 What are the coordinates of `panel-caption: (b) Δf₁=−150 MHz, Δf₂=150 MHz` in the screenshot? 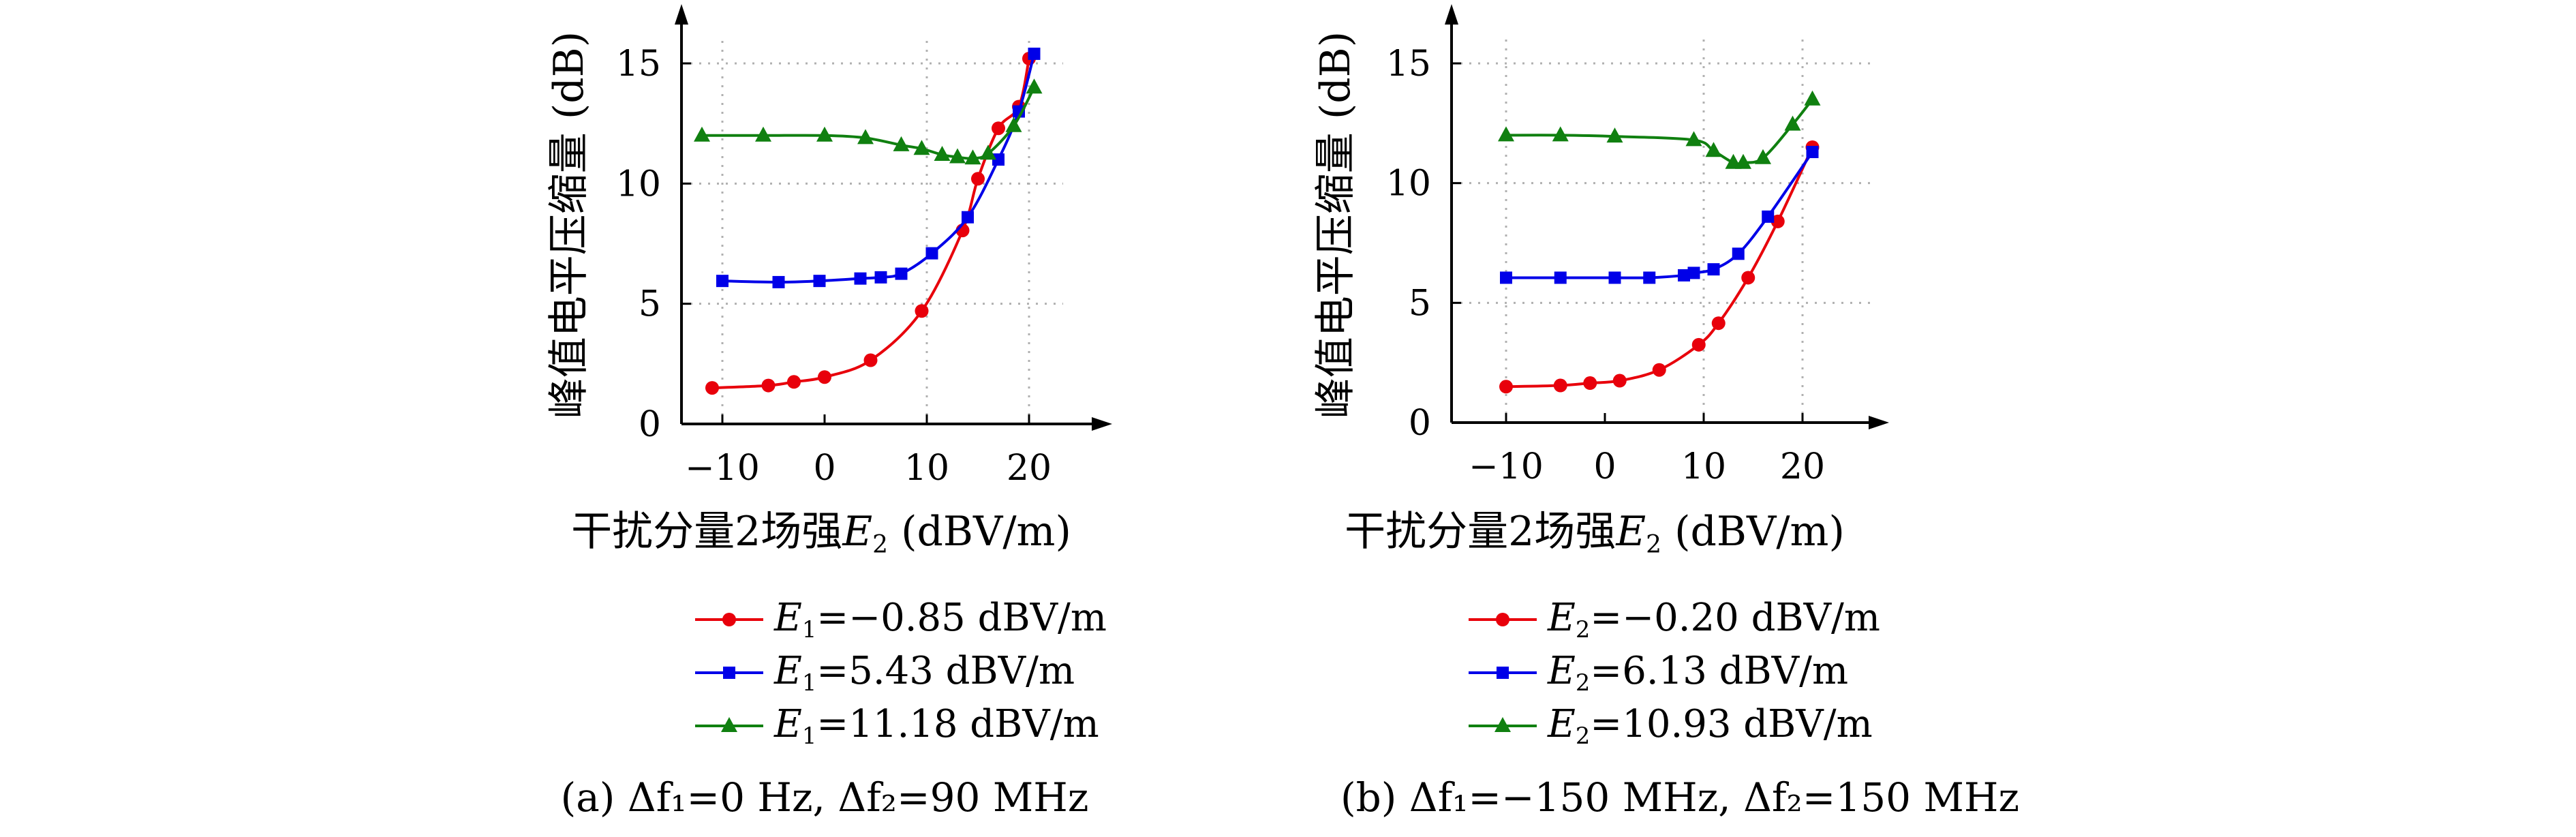 It's located at (1679, 797).